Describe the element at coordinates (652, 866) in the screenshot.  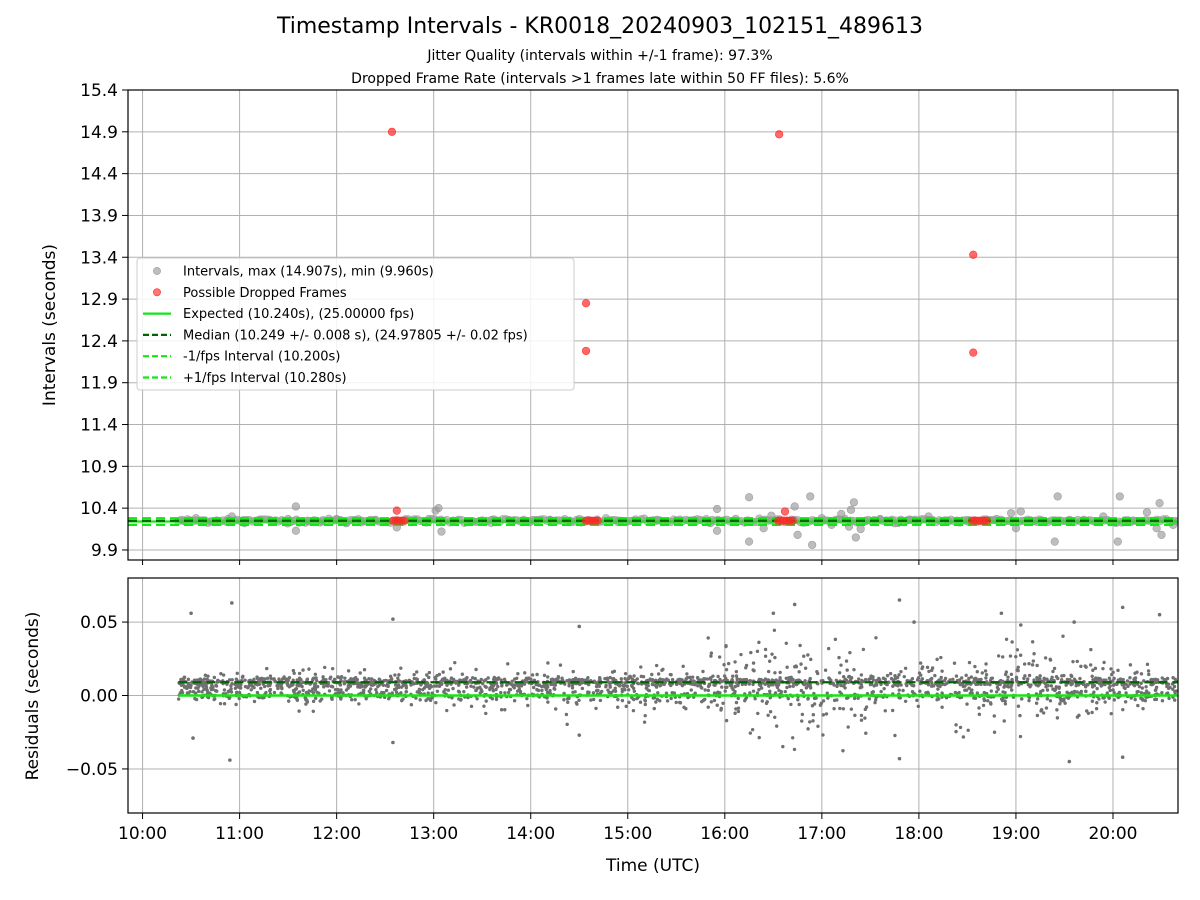
I see `x-axis-label: Time (UTC)` at that location.